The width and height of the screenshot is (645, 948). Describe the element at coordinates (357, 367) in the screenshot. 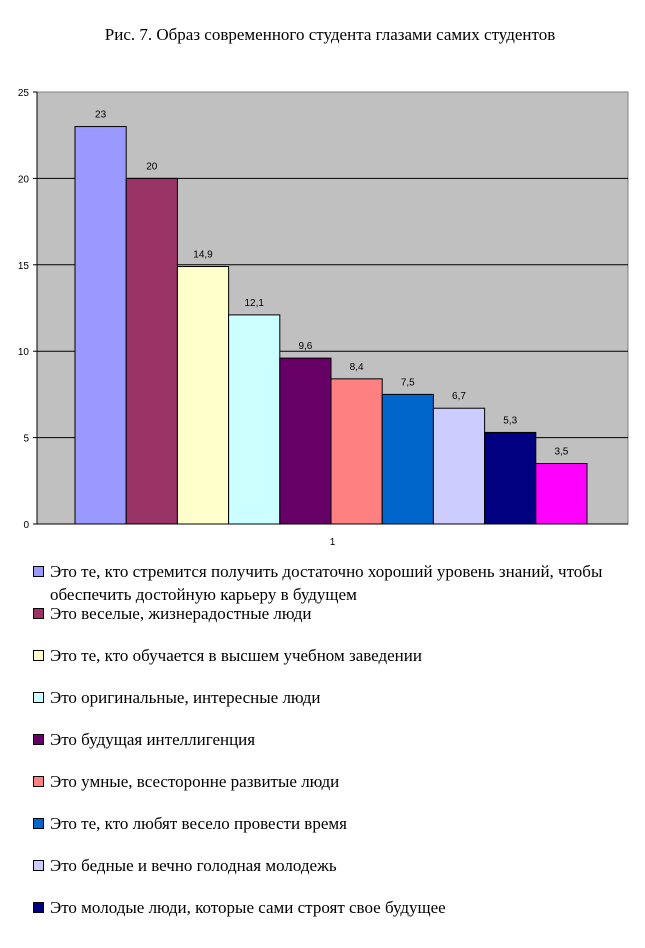

I see `data-label: 8,4` at that location.